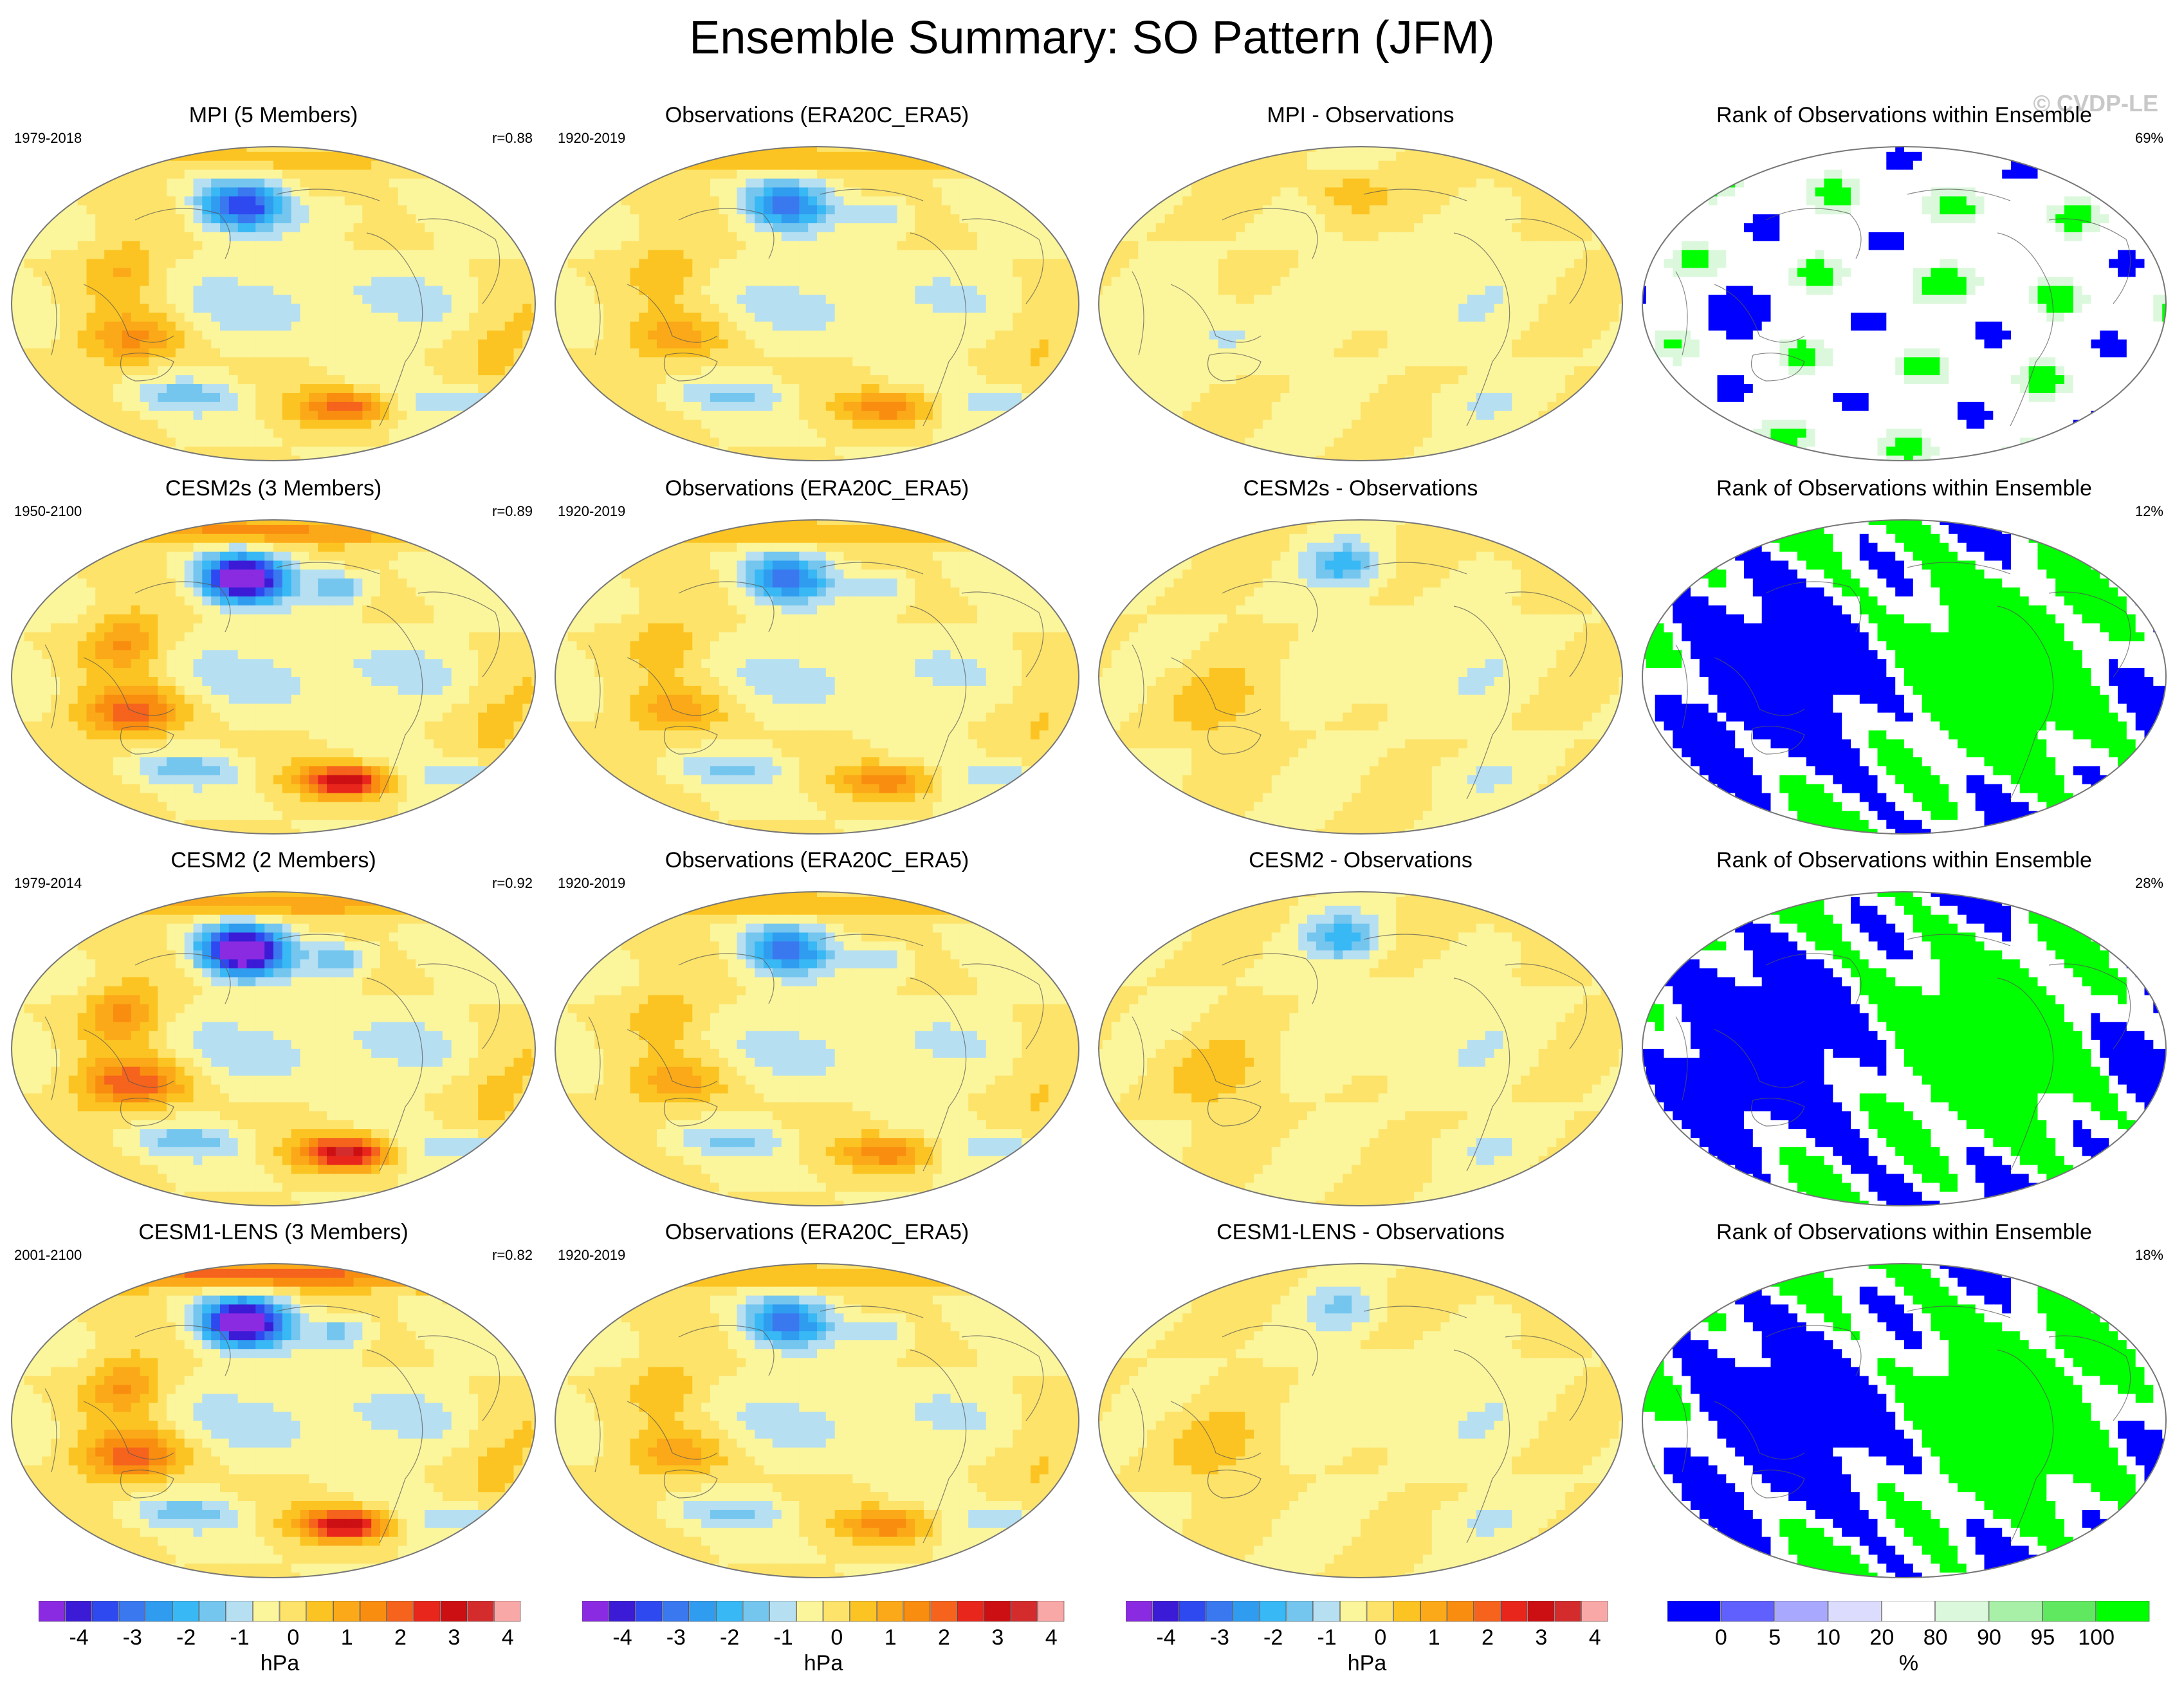 The height and width of the screenshot is (1689, 2184). Describe the element at coordinates (272, 308) in the screenshot. I see `coastlines` at that location.